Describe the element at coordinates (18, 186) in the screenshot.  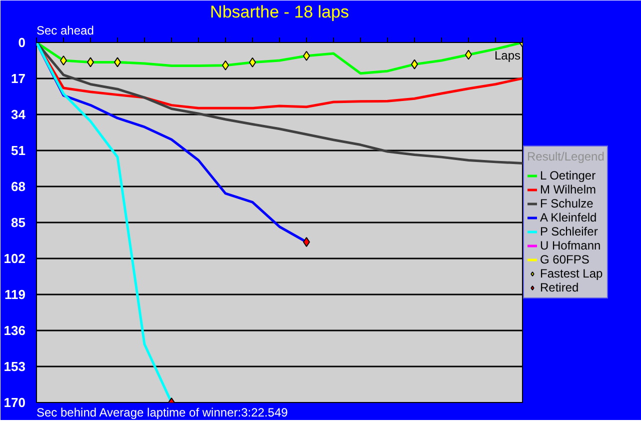
I see `y-tick-label: 68` at that location.